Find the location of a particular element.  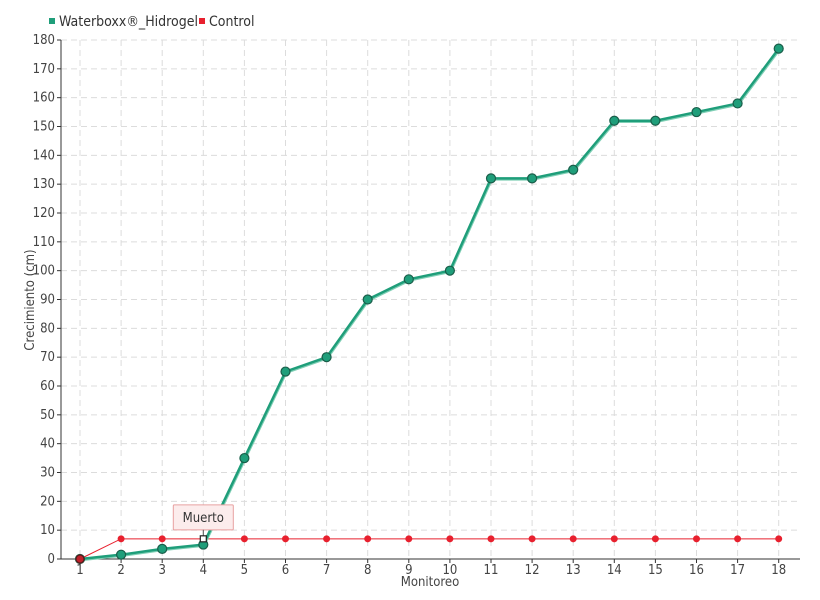

y-tick-label: 20 is located at coordinates (47, 501).